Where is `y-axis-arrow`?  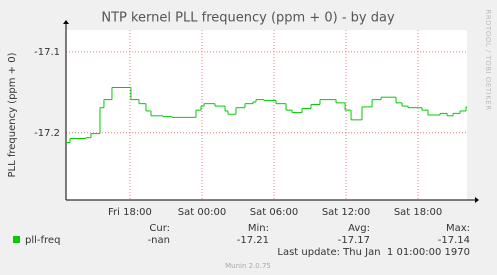
y-axis-arrow is located at coordinates (66, 22).